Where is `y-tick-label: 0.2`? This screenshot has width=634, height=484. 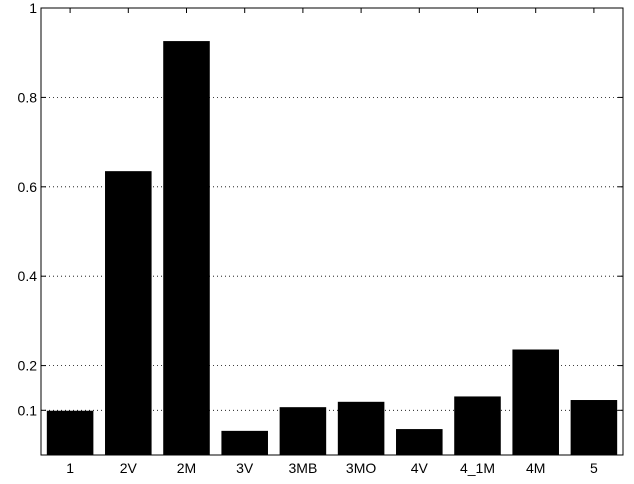
y-tick-label: 0.2 is located at coordinates (28, 366).